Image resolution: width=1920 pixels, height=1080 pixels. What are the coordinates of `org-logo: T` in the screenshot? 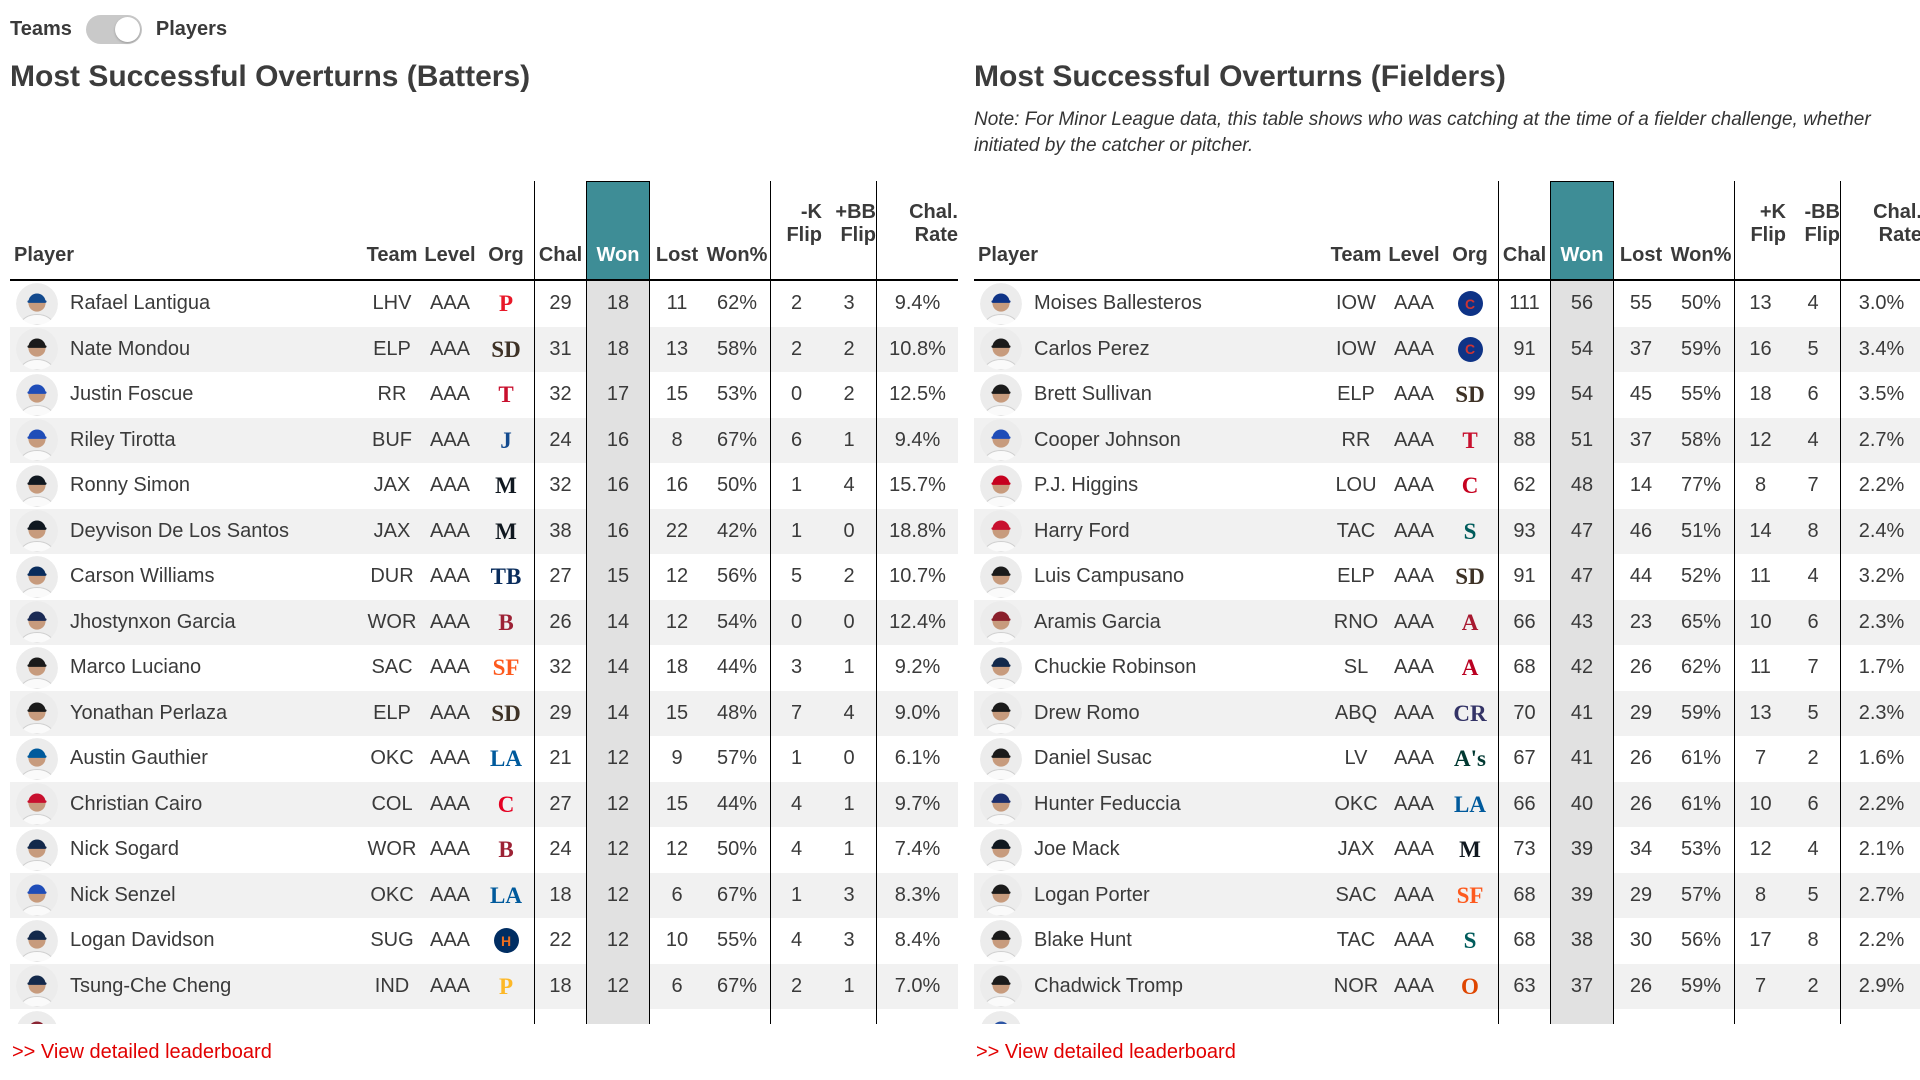 It's located at (506, 395).